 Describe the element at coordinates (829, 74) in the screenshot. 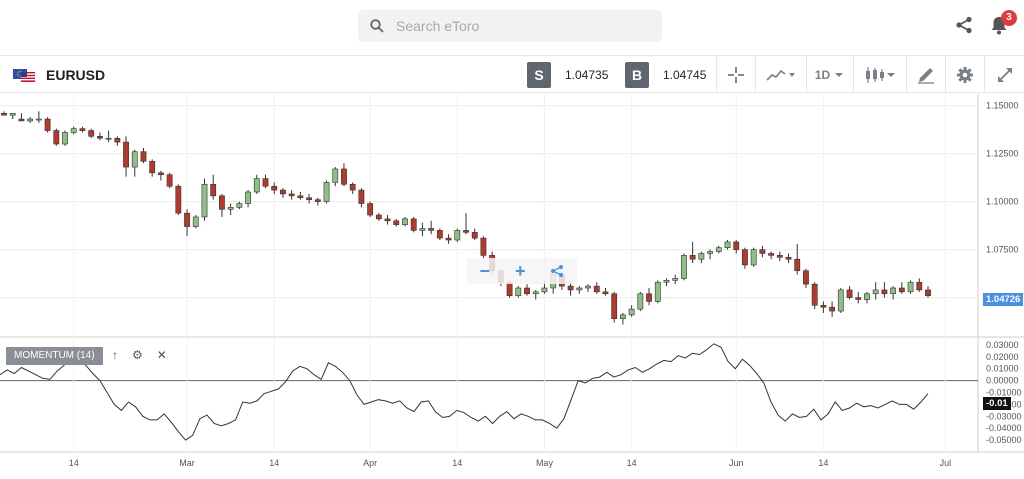

I see `timeframe-dropdown: 1D` at that location.